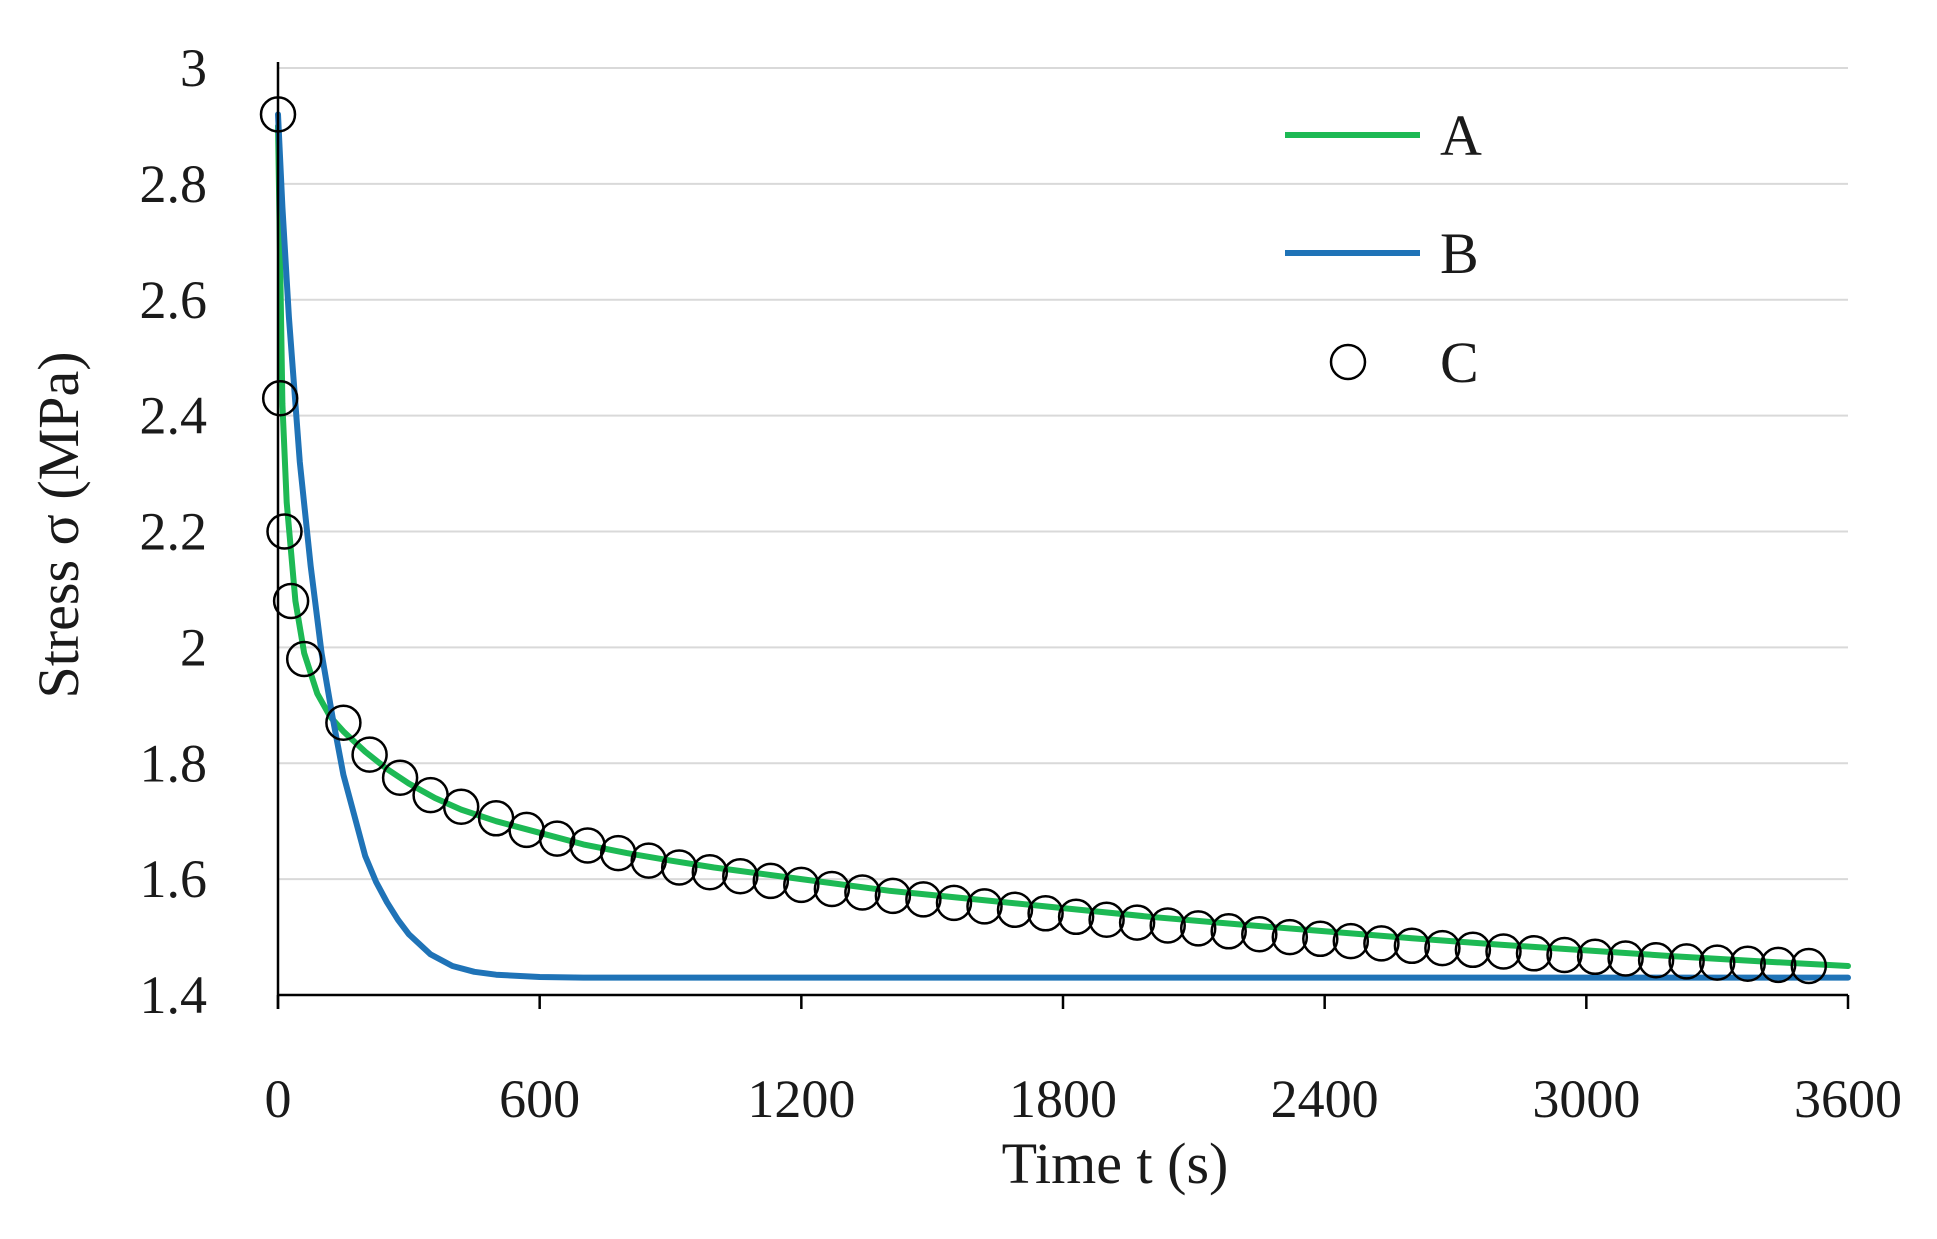 The image size is (1937, 1239). Describe the element at coordinates (174, 532) in the screenshot. I see `y-tick-label: 2.2` at that location.